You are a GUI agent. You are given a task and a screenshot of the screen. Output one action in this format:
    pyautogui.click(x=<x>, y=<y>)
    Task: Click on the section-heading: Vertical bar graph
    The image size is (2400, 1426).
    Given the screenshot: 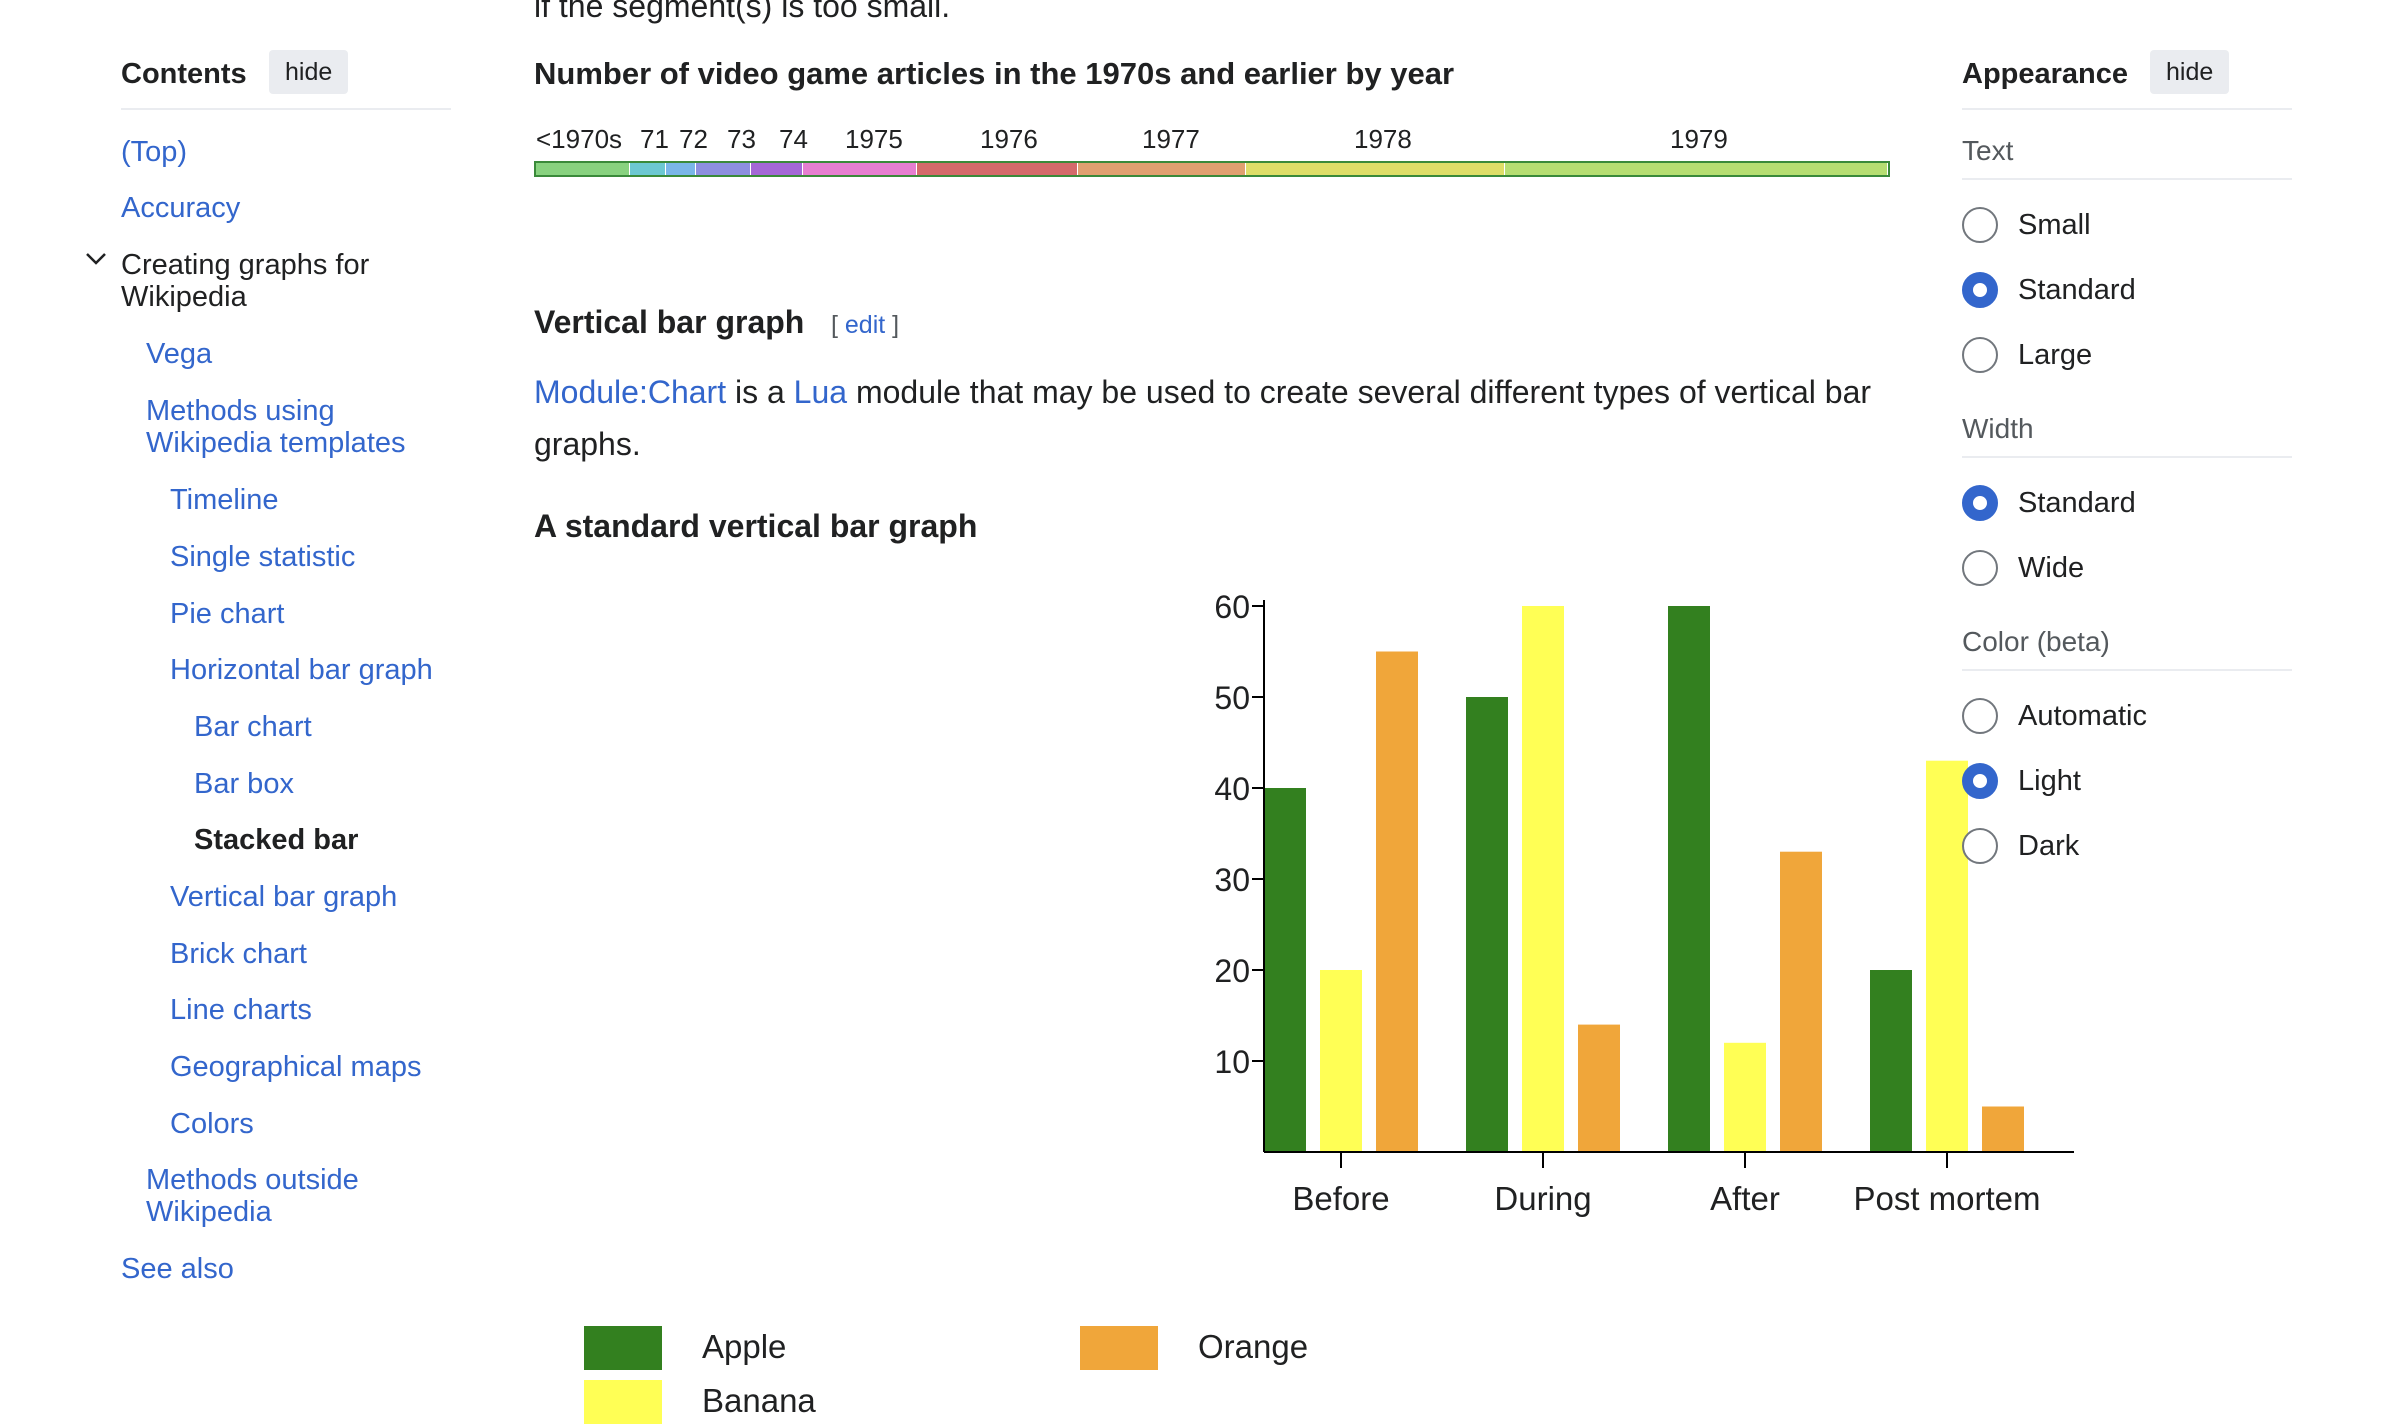 What is the action you would take?
    pyautogui.click(x=669, y=322)
    